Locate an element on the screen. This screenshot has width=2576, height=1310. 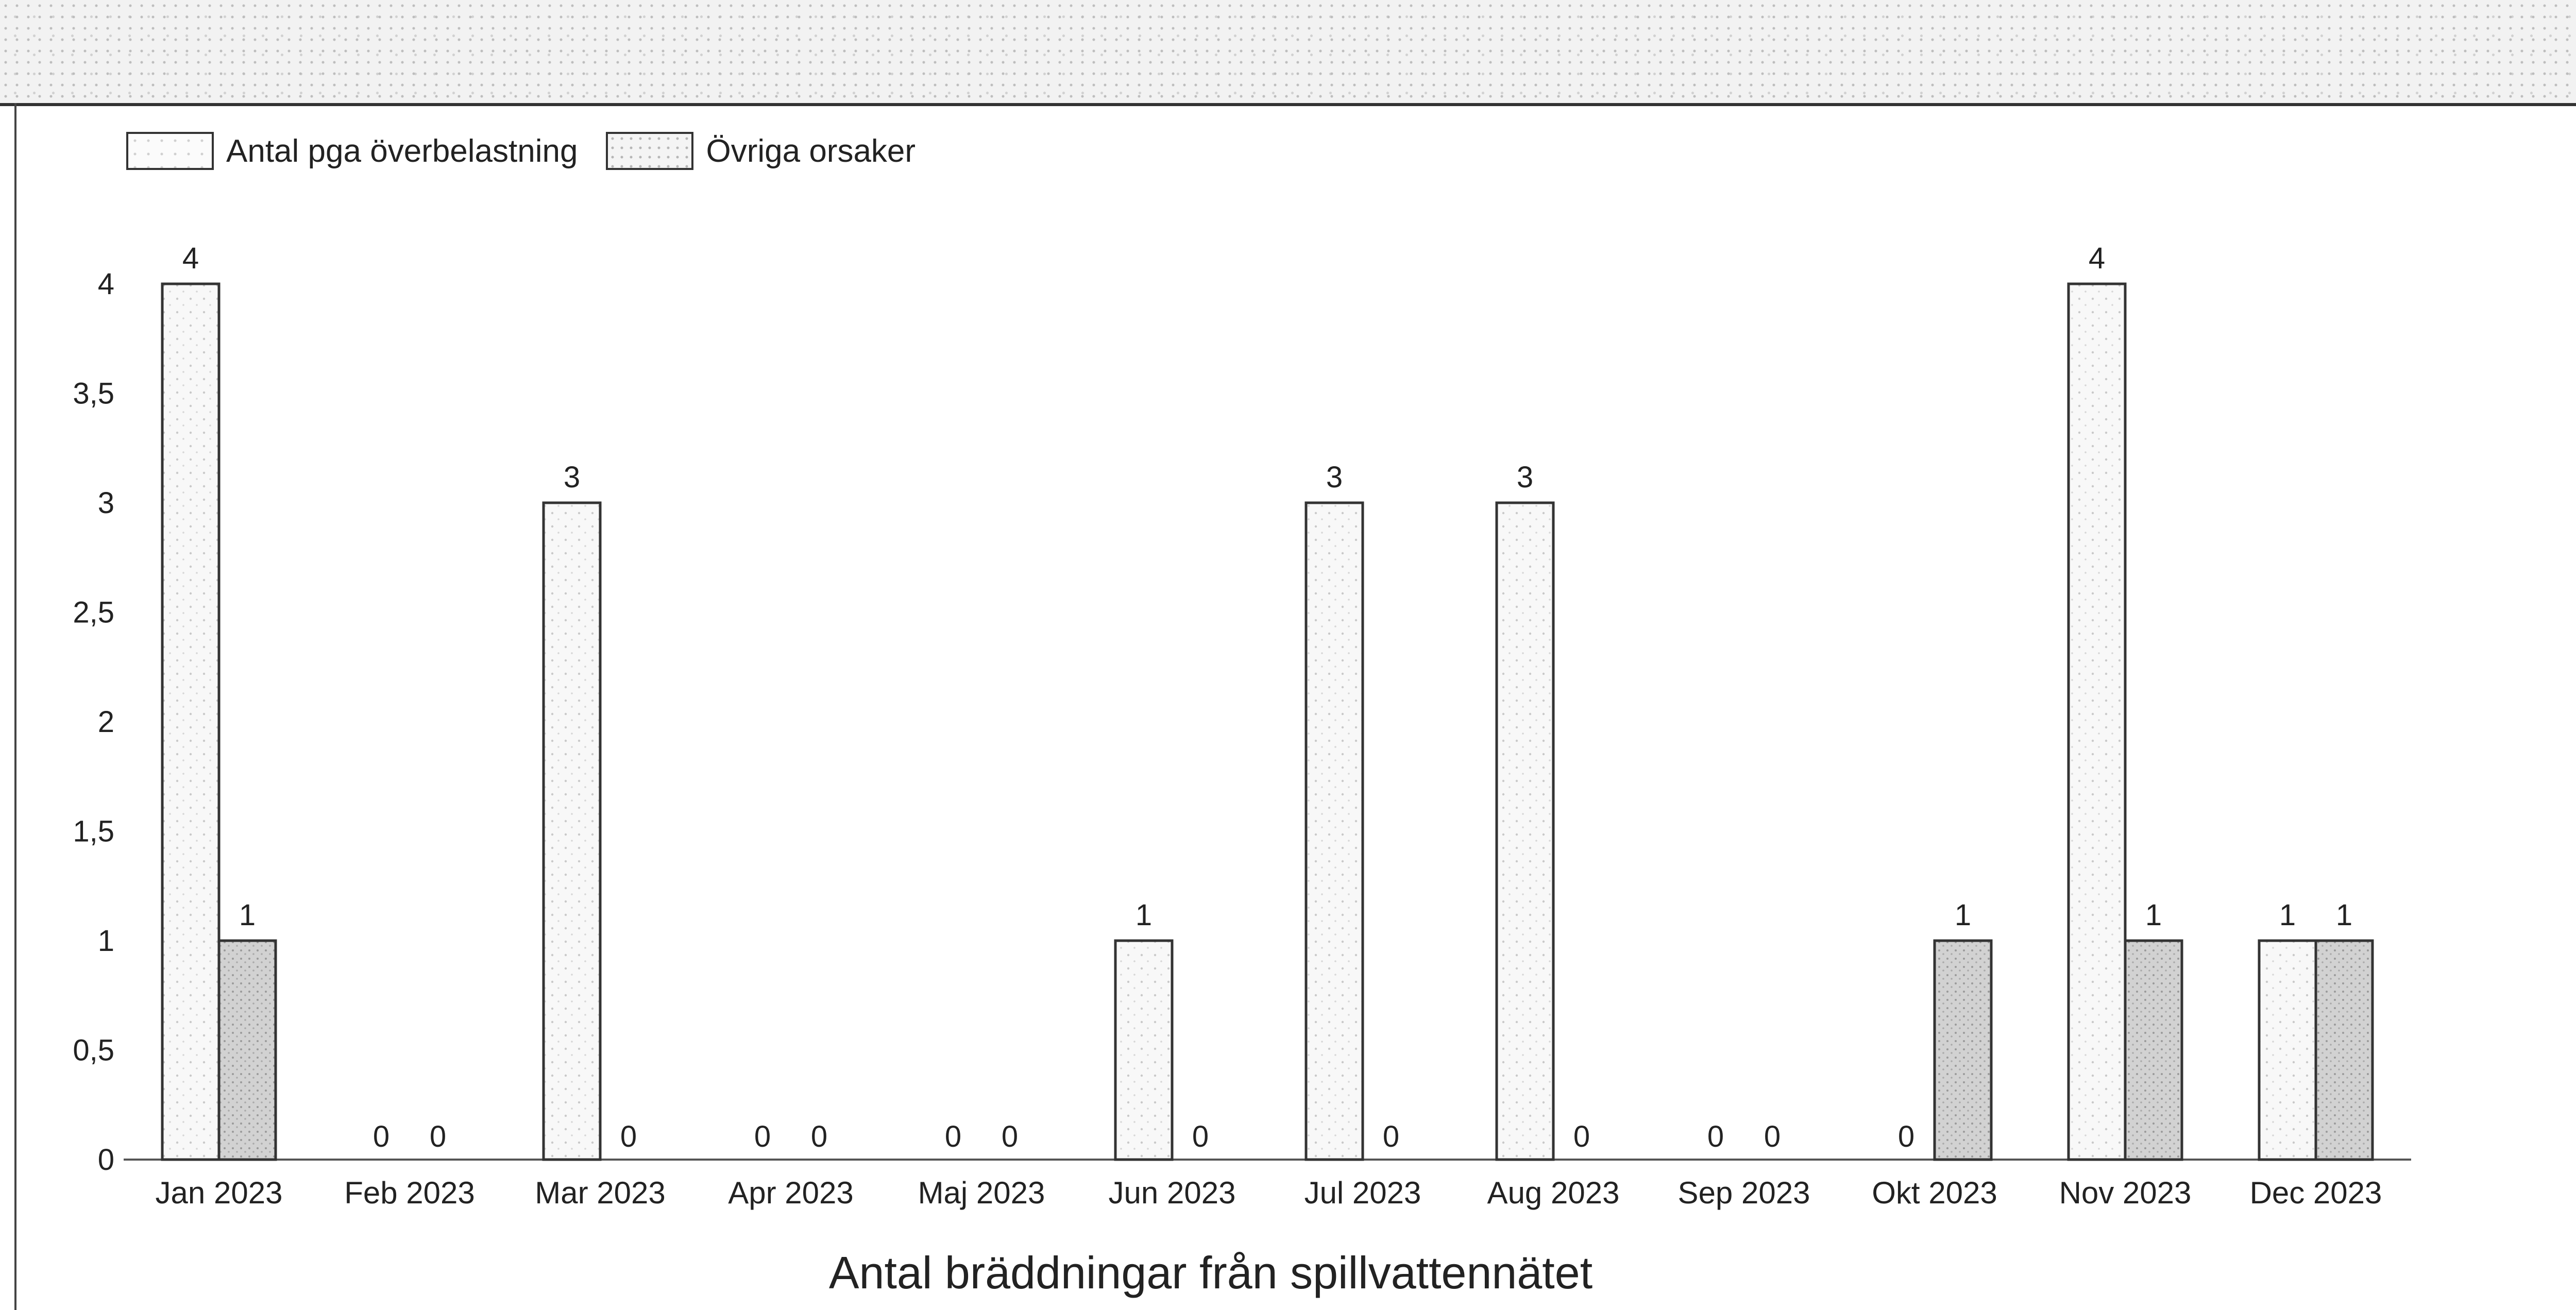
y-tick-label: 3 is located at coordinates (106, 503).